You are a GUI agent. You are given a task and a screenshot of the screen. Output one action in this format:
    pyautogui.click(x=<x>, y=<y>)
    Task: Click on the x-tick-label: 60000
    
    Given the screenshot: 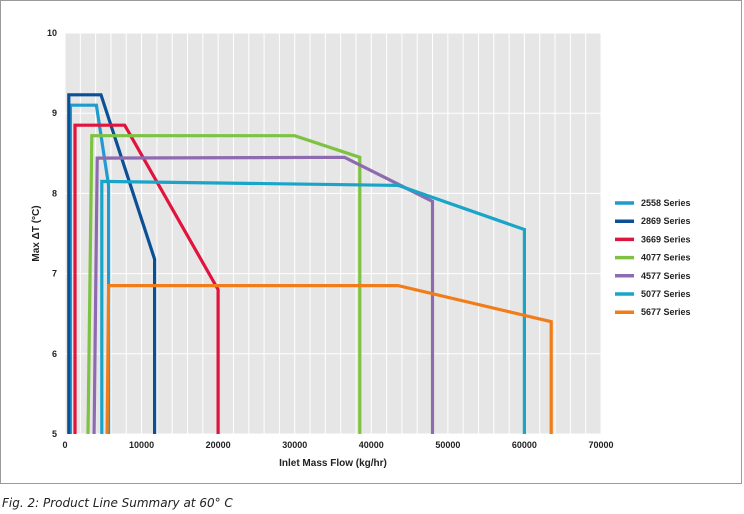 What is the action you would take?
    pyautogui.click(x=524, y=445)
    